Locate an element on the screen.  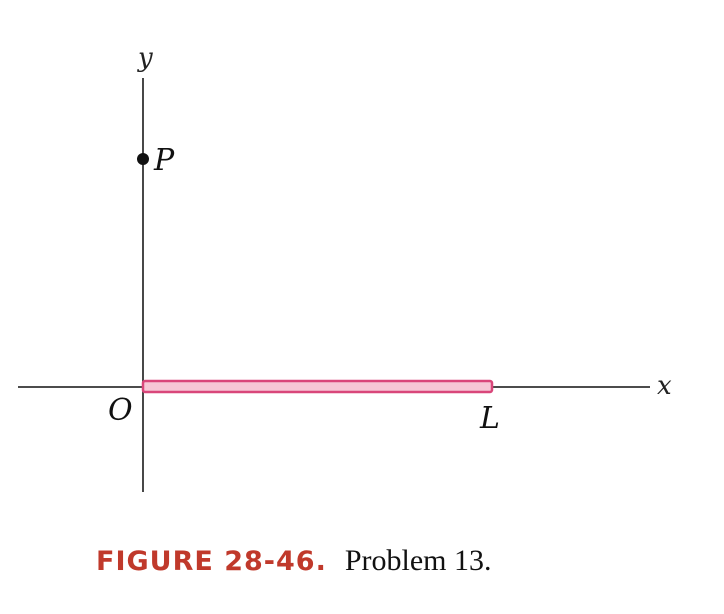
charged-rod is located at coordinates (317, 386).